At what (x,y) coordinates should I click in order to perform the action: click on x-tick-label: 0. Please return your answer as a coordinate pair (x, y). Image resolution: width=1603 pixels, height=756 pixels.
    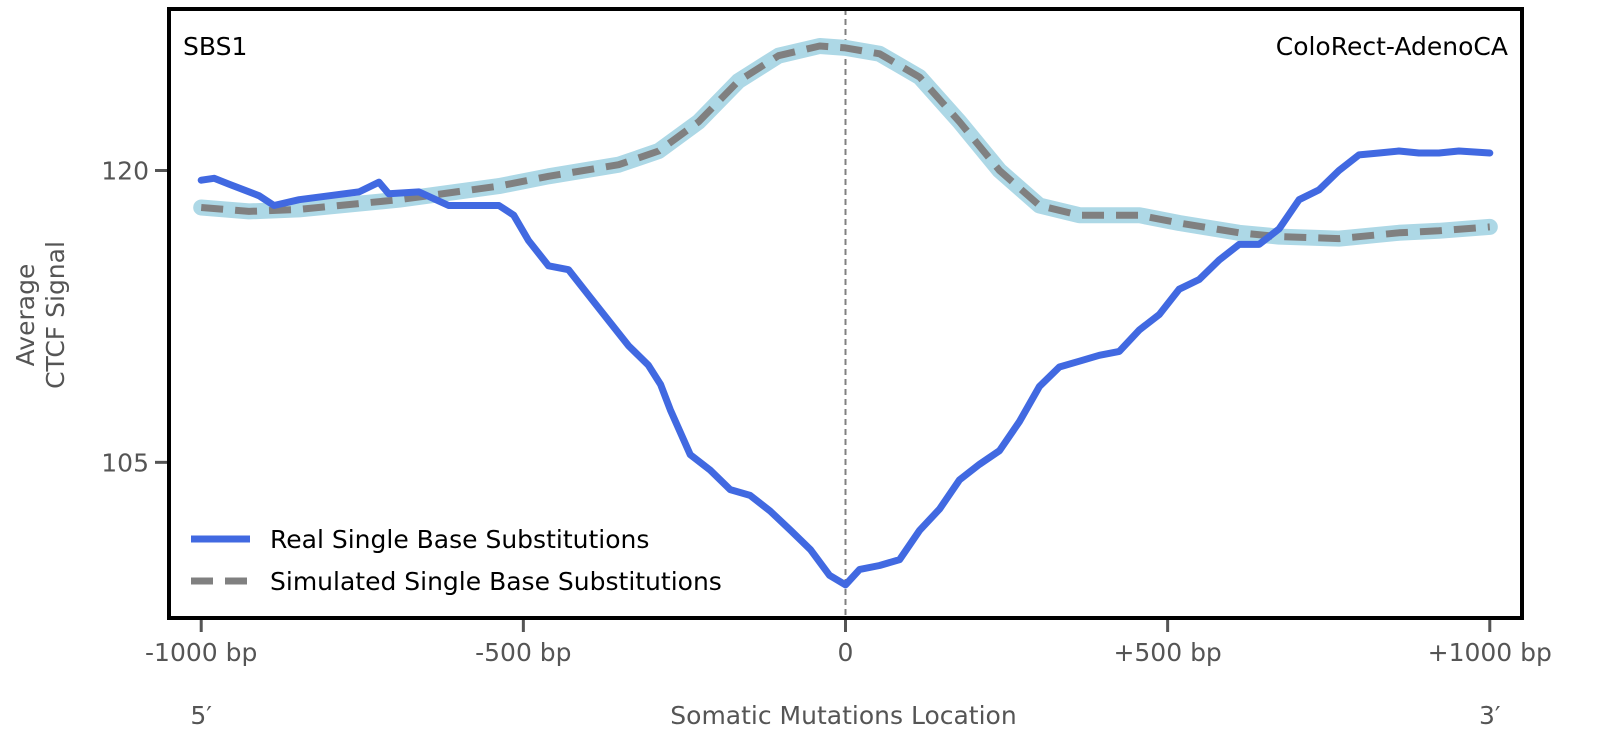
    Looking at the image, I should click on (846, 652).